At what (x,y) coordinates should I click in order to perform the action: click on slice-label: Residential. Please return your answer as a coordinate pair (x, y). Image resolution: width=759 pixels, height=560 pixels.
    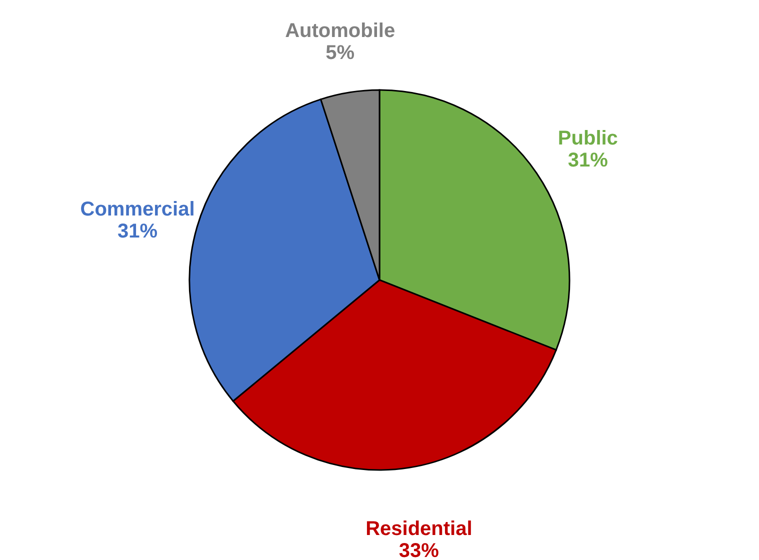
    Looking at the image, I should click on (419, 529).